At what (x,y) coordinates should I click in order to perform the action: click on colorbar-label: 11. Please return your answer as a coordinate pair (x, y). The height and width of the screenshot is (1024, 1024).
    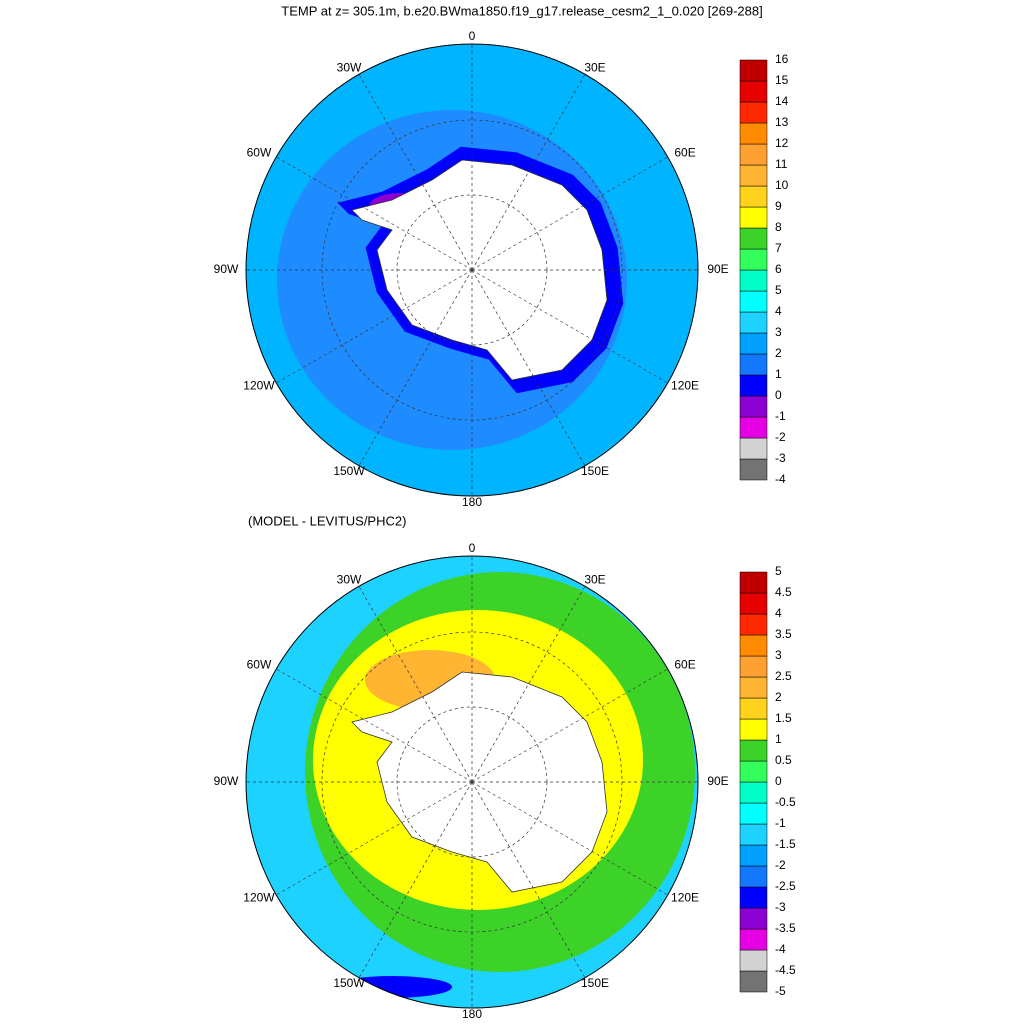
    Looking at the image, I should click on (781, 164).